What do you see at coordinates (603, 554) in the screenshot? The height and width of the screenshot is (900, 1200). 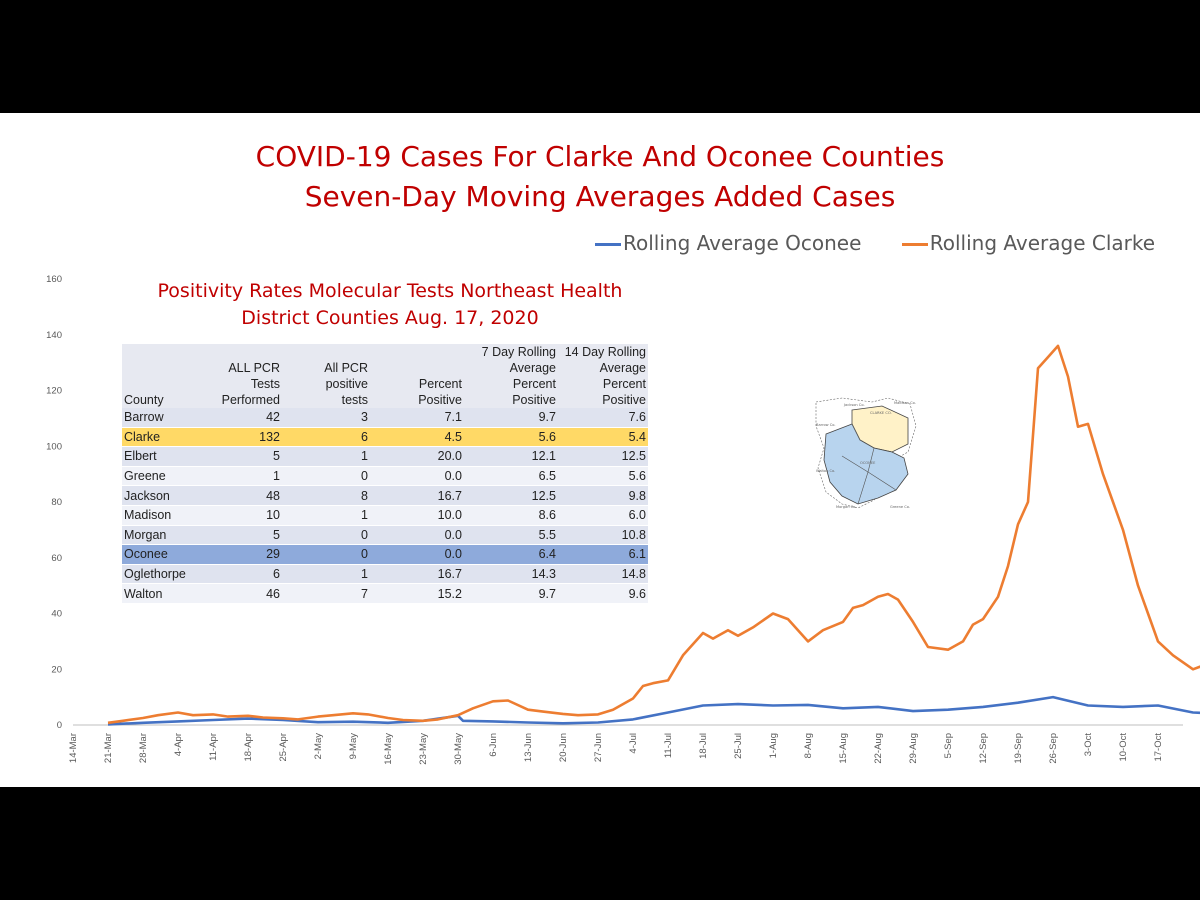 I see `table-cell: 6.1` at bounding box center [603, 554].